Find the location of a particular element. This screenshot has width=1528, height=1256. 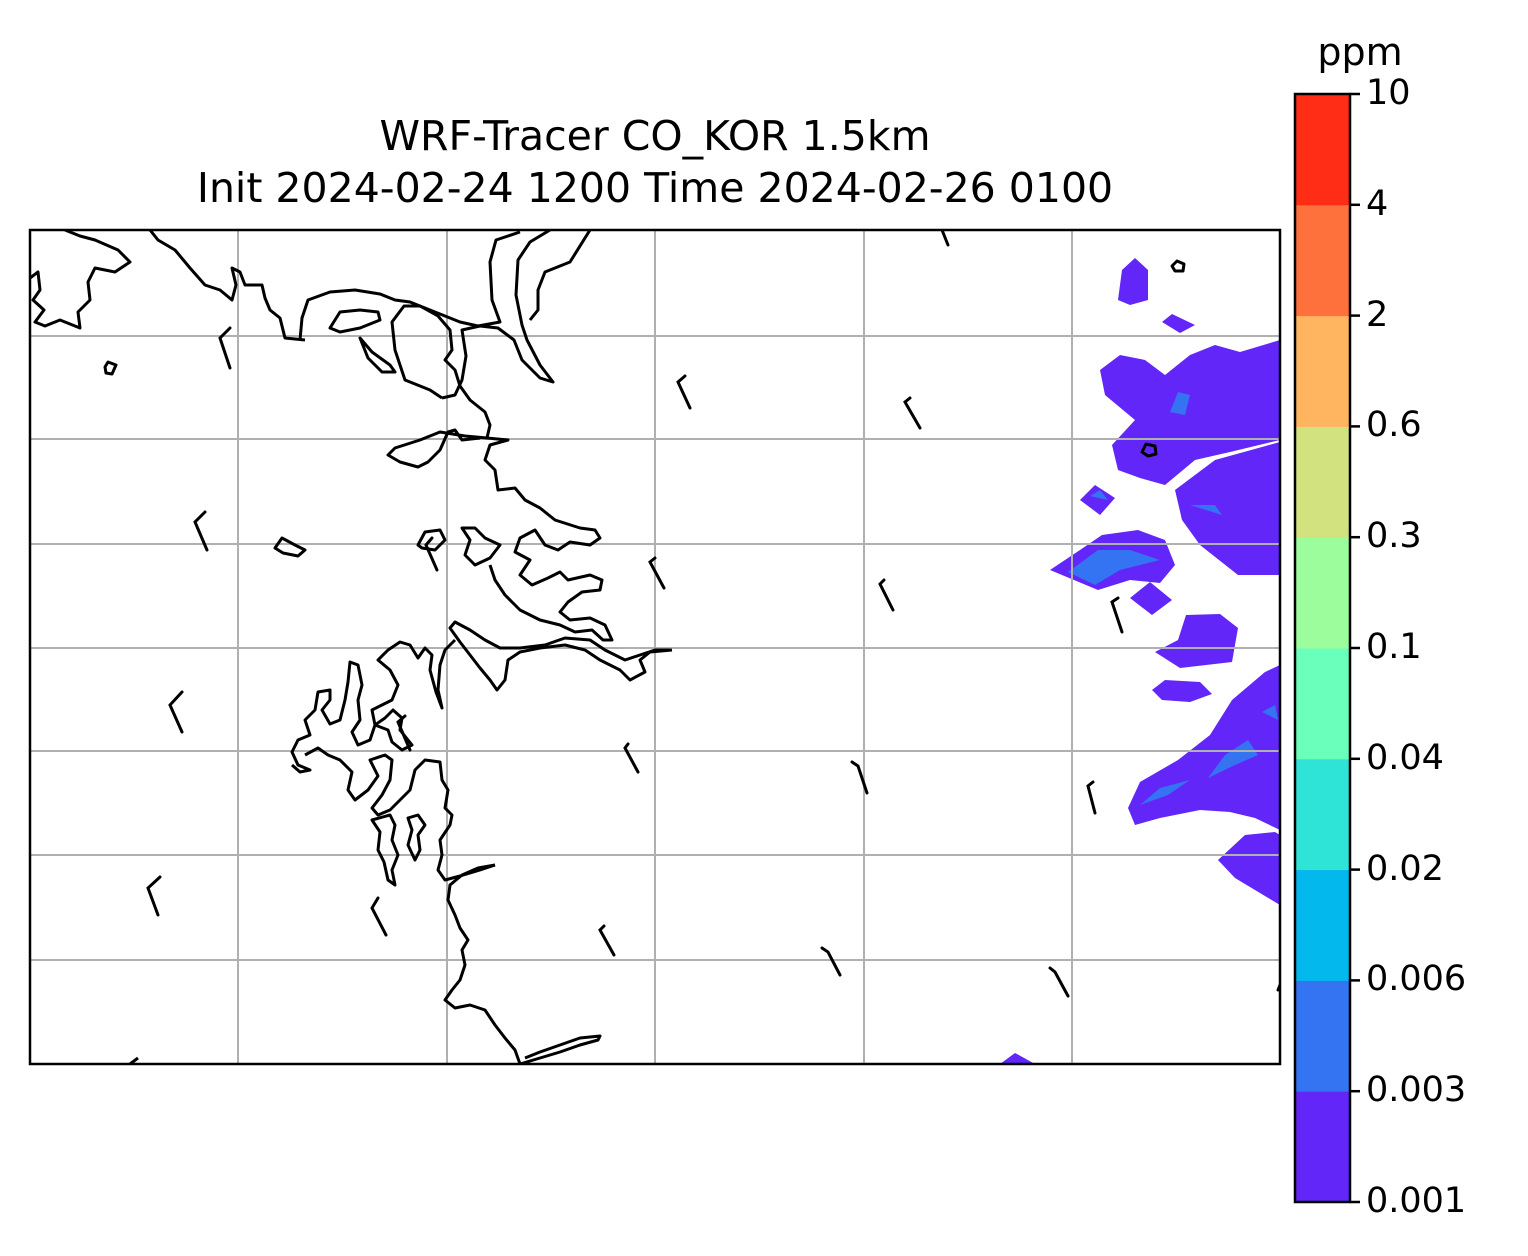

colorbar-bands is located at coordinates (1322, 648).